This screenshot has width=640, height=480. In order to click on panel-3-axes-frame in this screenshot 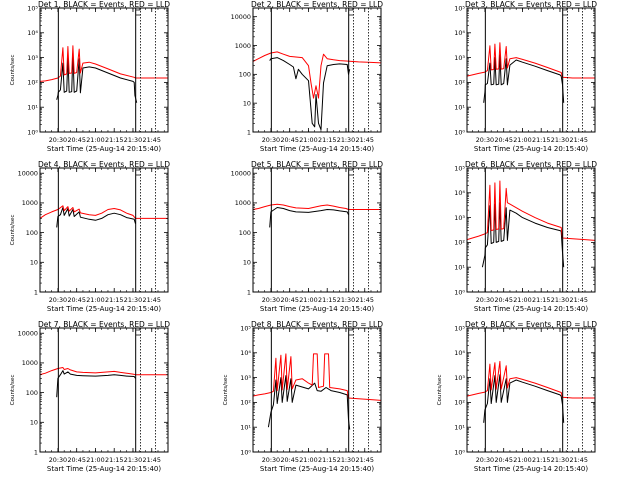, I will do `click(531, 70)`.